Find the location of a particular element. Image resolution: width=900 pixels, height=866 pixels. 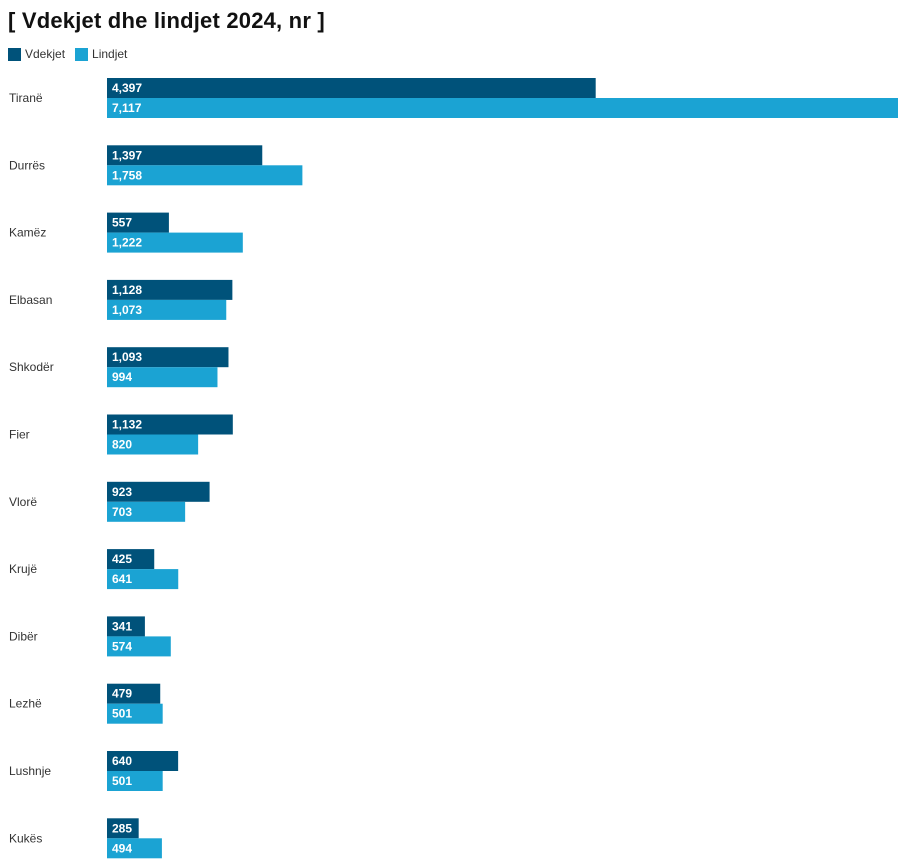

bar-vdekjet-tirane is located at coordinates (351, 88).